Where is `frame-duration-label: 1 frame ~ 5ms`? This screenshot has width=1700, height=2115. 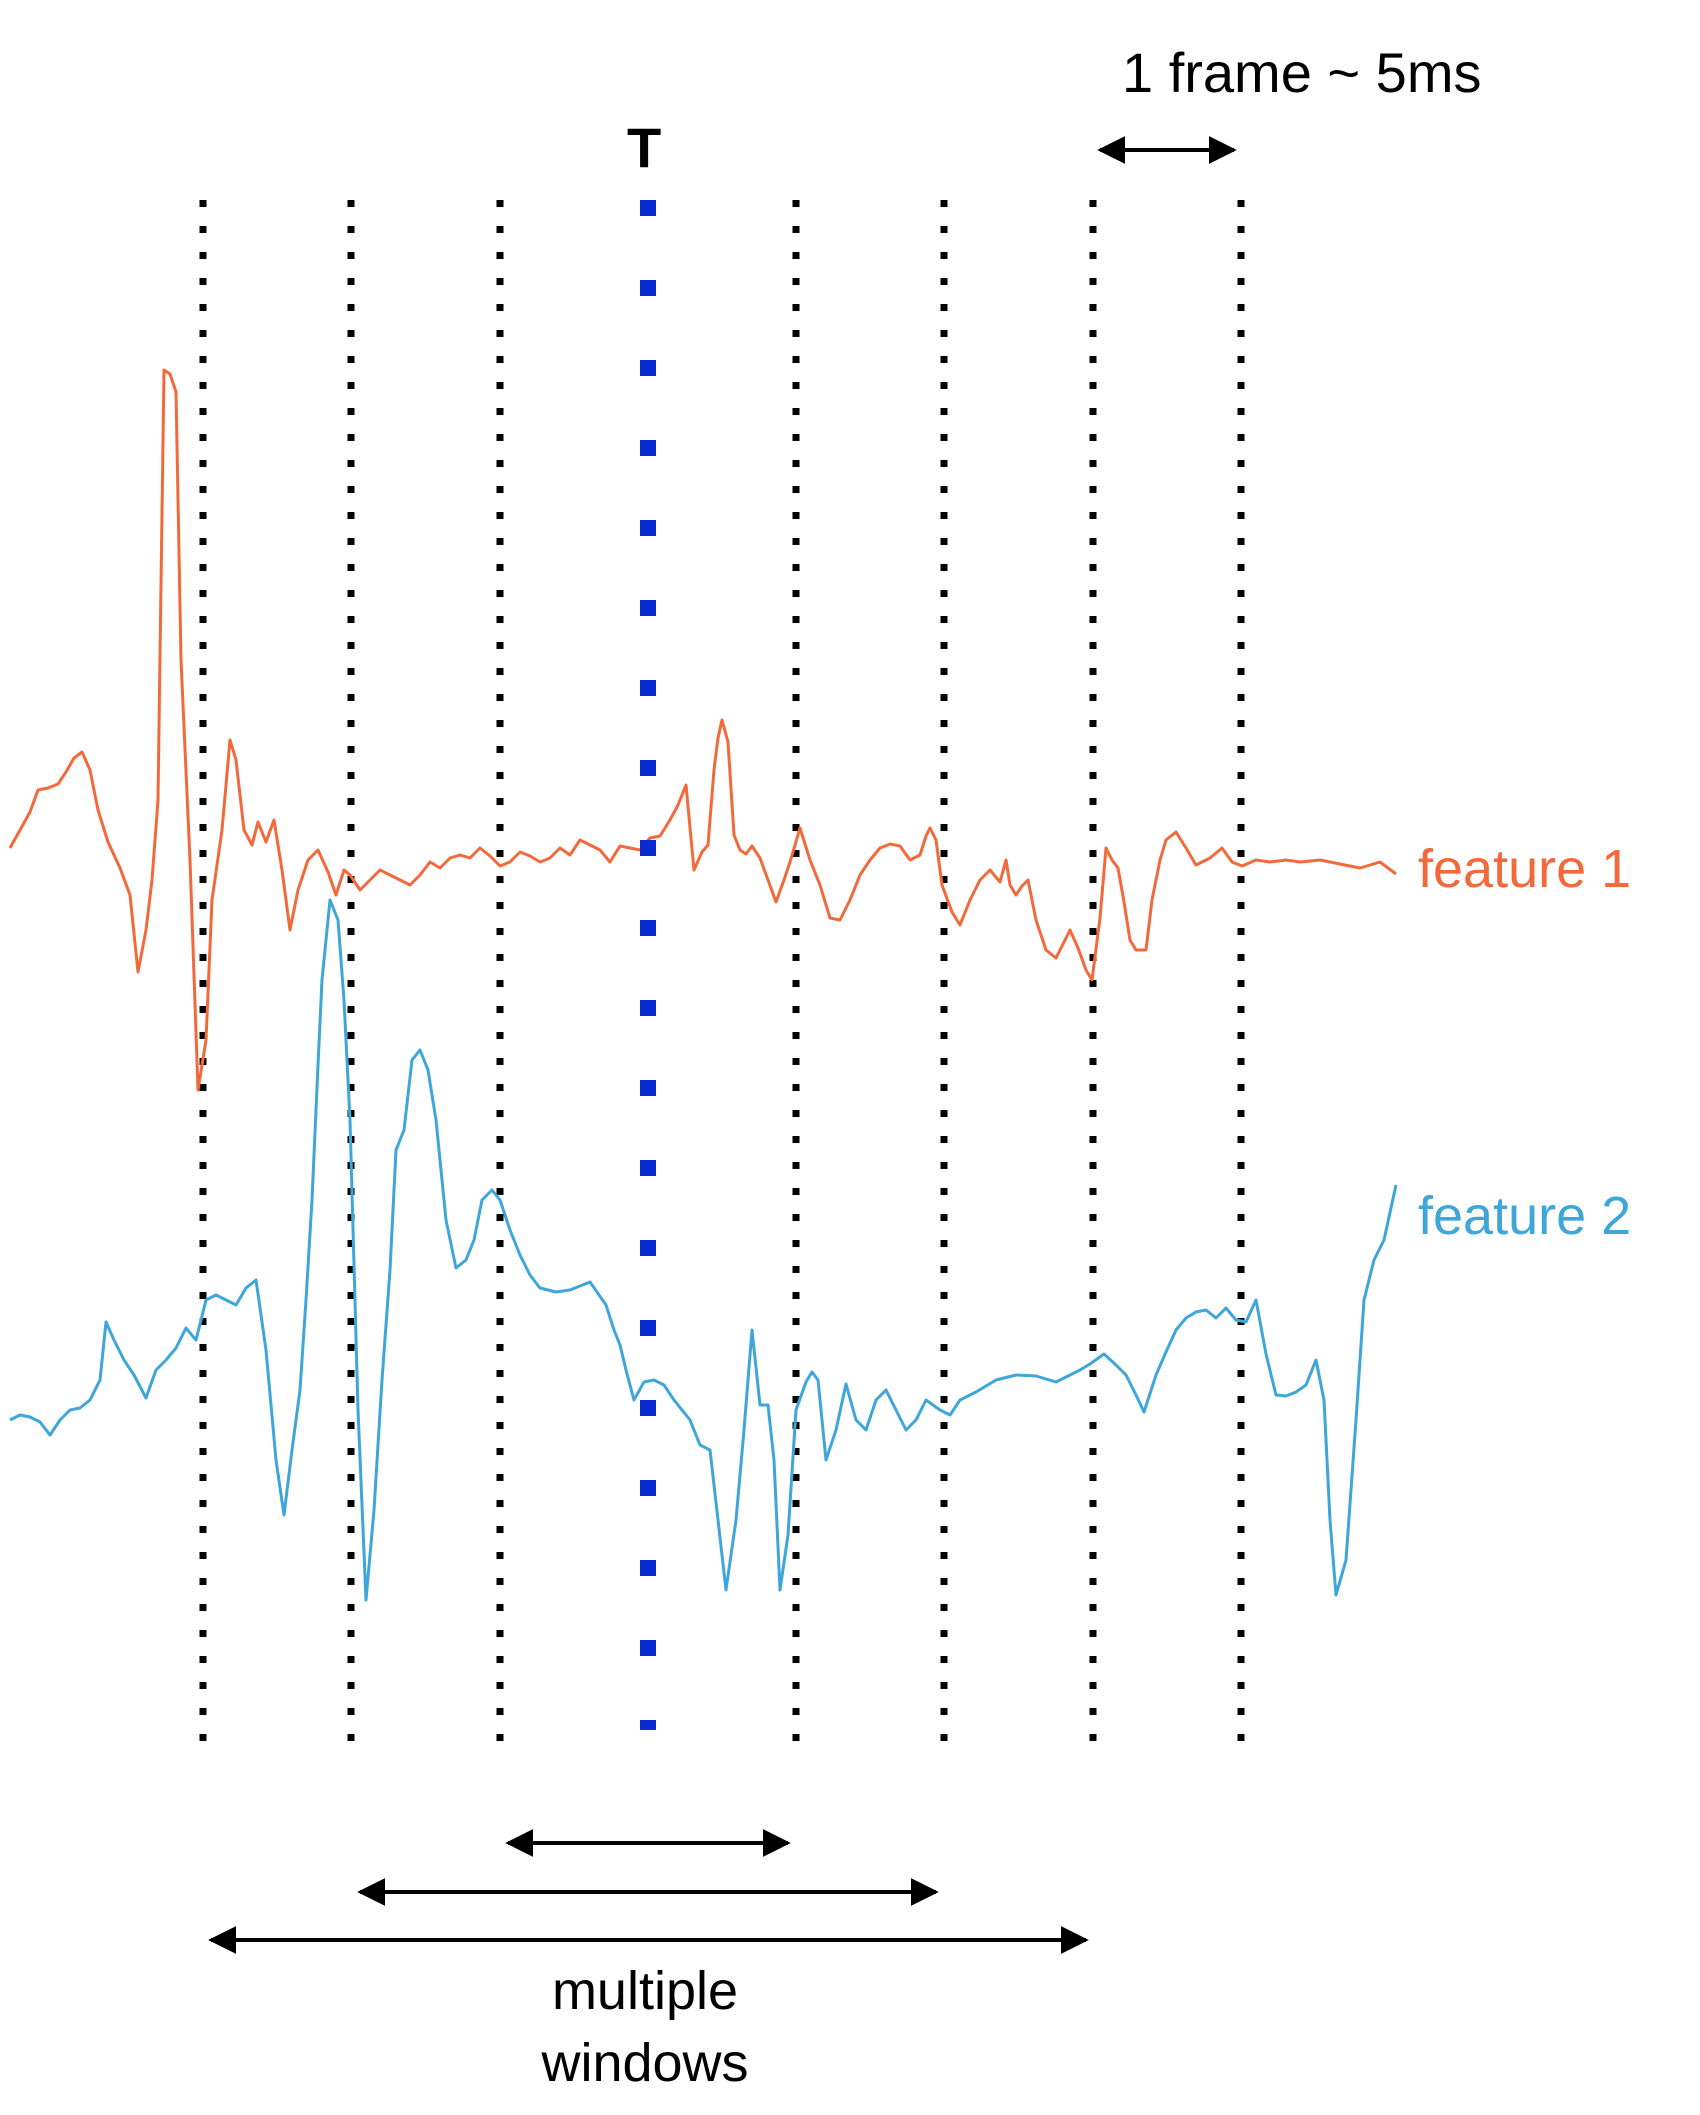 frame-duration-label: 1 frame ~ 5ms is located at coordinates (1302, 72).